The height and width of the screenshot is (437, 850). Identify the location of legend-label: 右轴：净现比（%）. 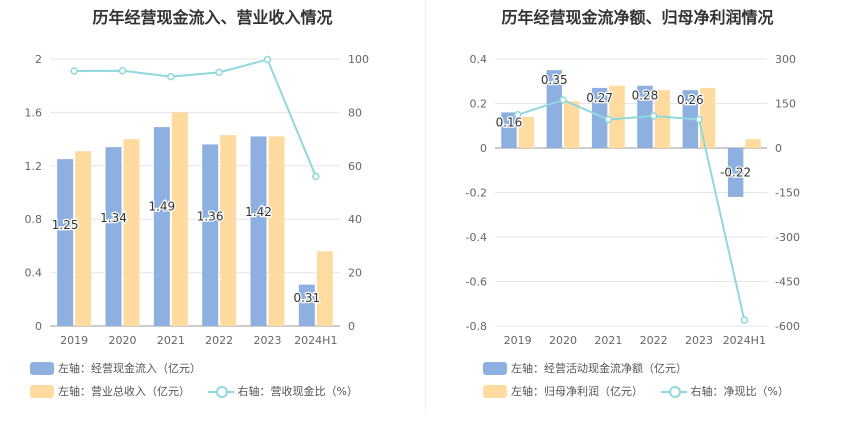
(739, 391).